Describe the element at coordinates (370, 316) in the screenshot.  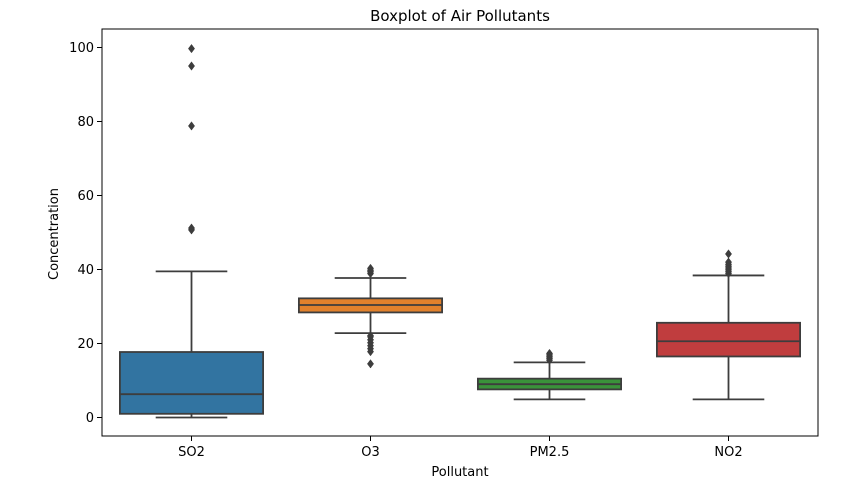
I see `box-o3` at that location.